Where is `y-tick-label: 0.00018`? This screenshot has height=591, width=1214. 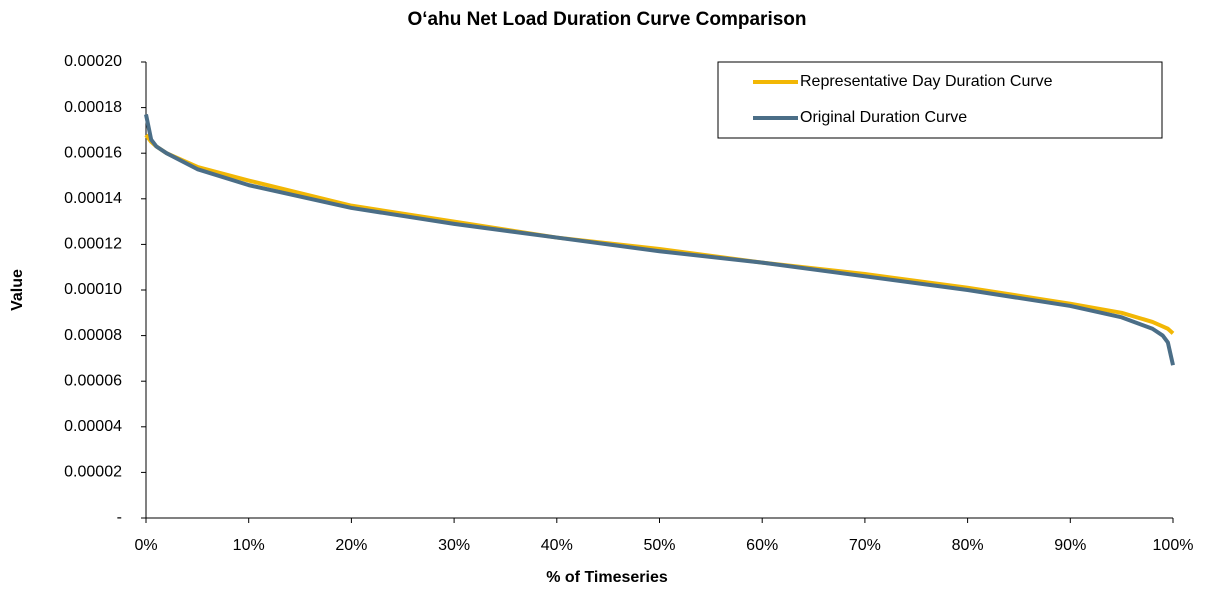 y-tick-label: 0.00018 is located at coordinates (93, 107).